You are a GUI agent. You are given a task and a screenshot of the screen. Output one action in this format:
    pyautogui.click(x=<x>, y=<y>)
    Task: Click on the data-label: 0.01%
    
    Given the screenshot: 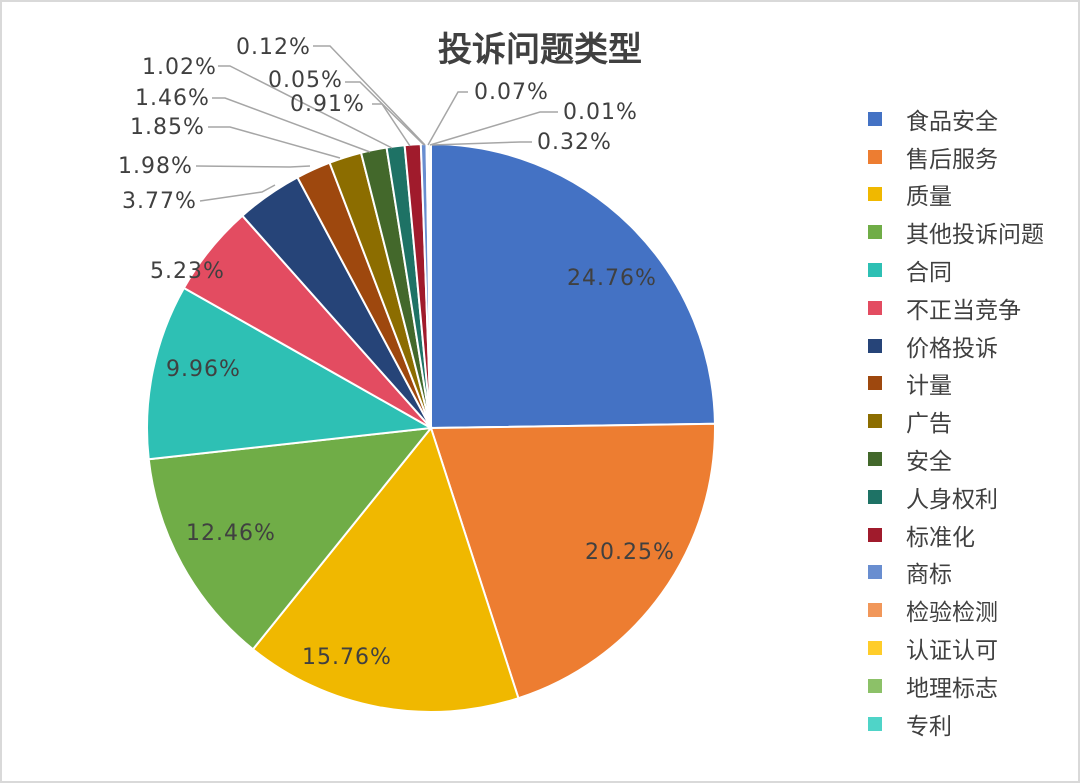 What is the action you would take?
    pyautogui.click(x=600, y=112)
    